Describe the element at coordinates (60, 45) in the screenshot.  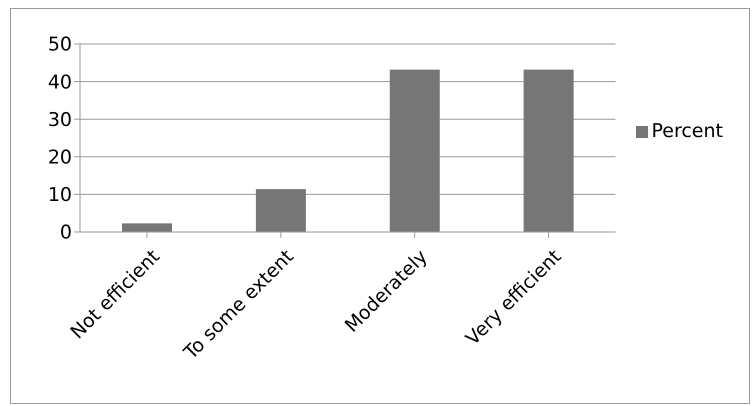
I see `y-tick-label: 50` at that location.